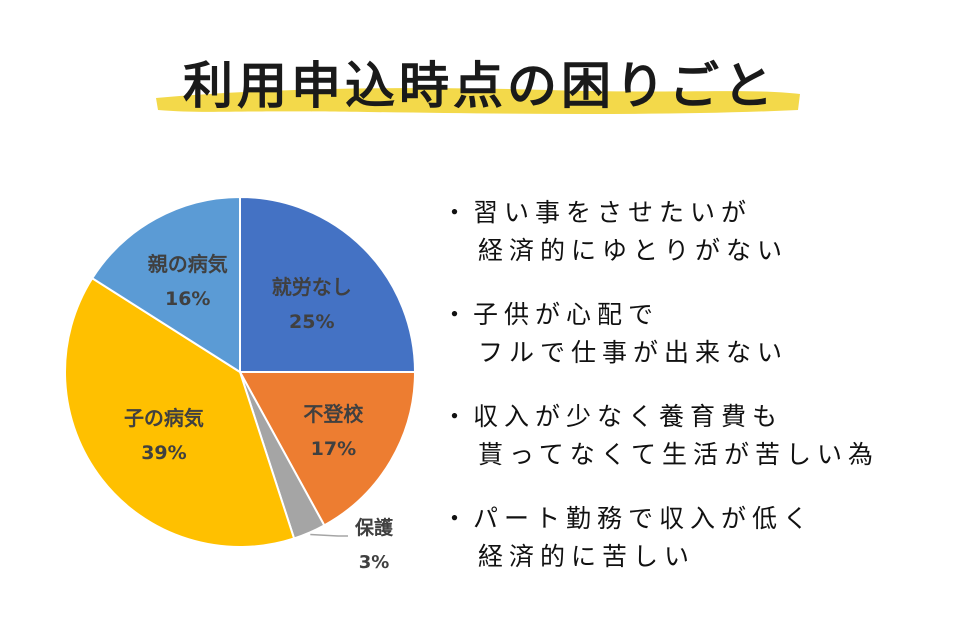  What do you see at coordinates (329, 535) in the screenshot?
I see `leader-line` at bounding box center [329, 535].